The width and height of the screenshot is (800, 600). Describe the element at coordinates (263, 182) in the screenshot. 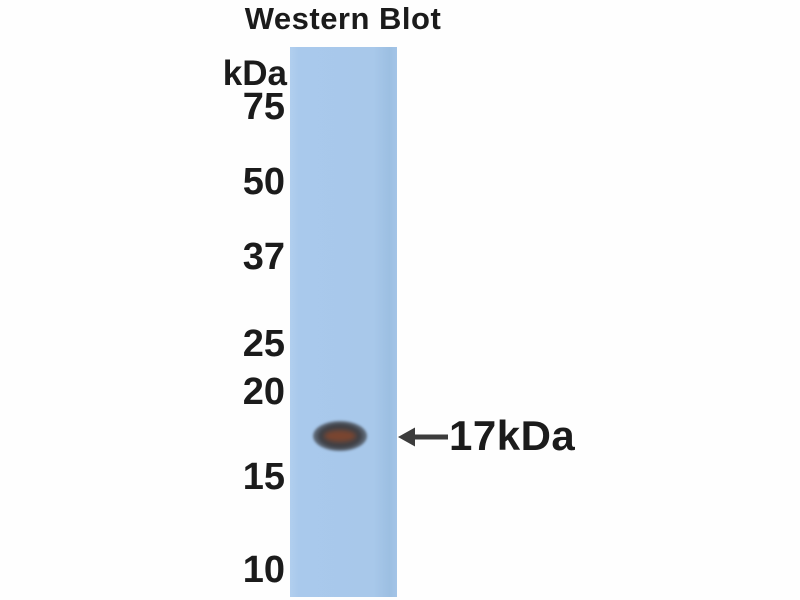

I see `ladder-marker-50: 50` at that location.